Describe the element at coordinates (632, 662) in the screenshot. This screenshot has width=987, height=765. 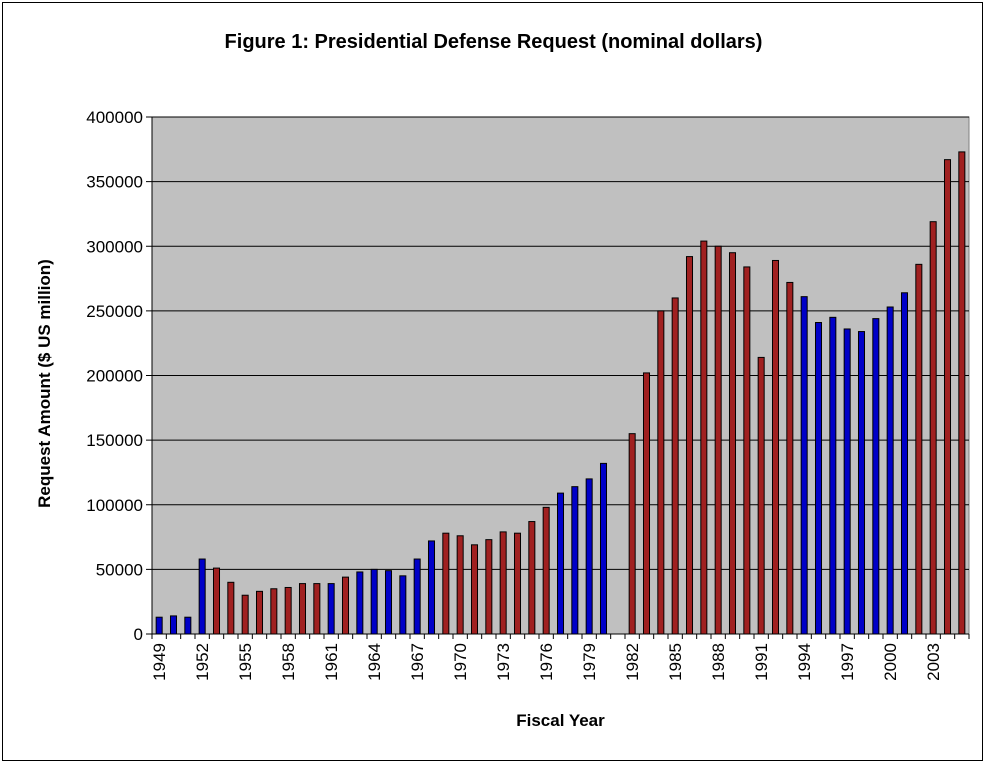
I see `x-tick-label: 1982` at that location.